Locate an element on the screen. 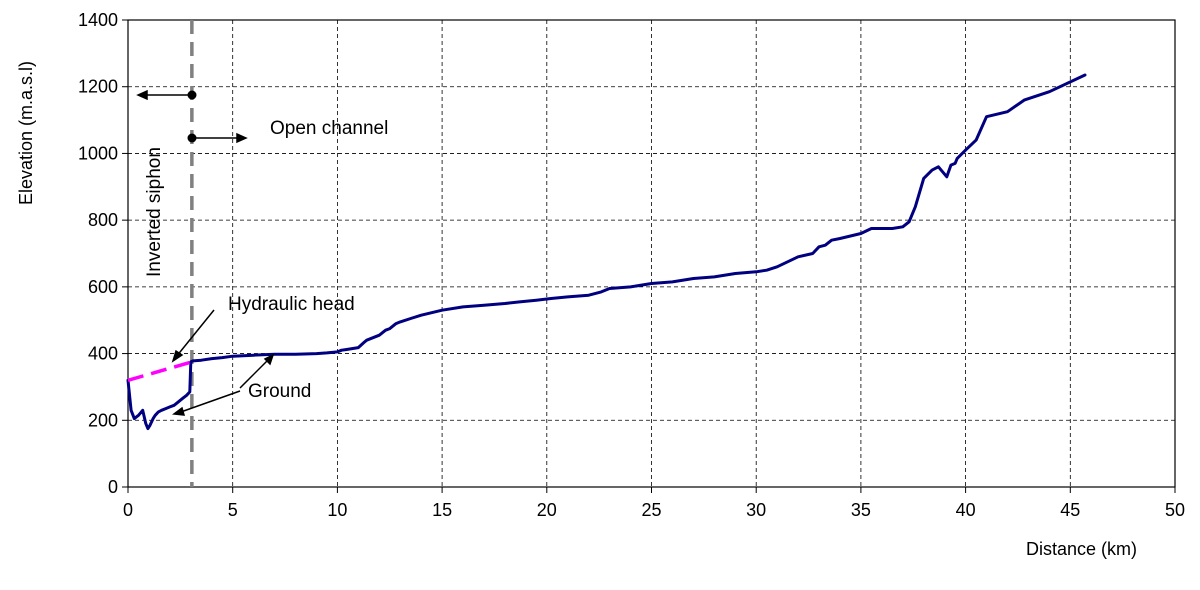 The height and width of the screenshot is (590, 1200). x-tick-label: 5 is located at coordinates (233, 510).